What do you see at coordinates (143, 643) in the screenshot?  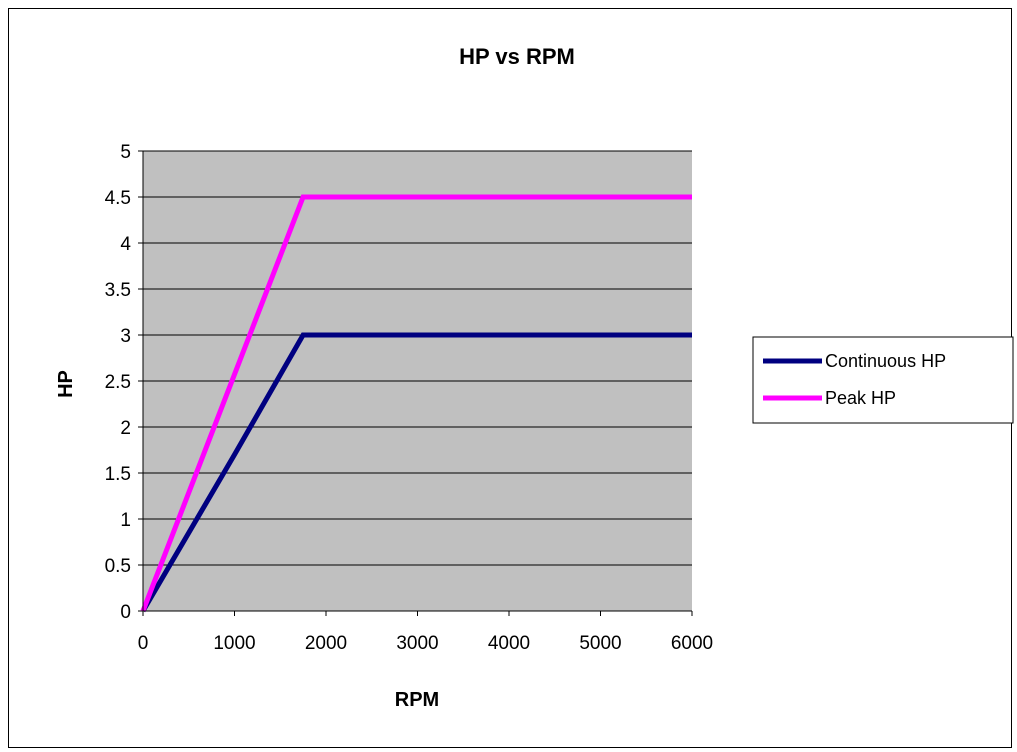 I see `x-tick-label: 0` at bounding box center [143, 643].